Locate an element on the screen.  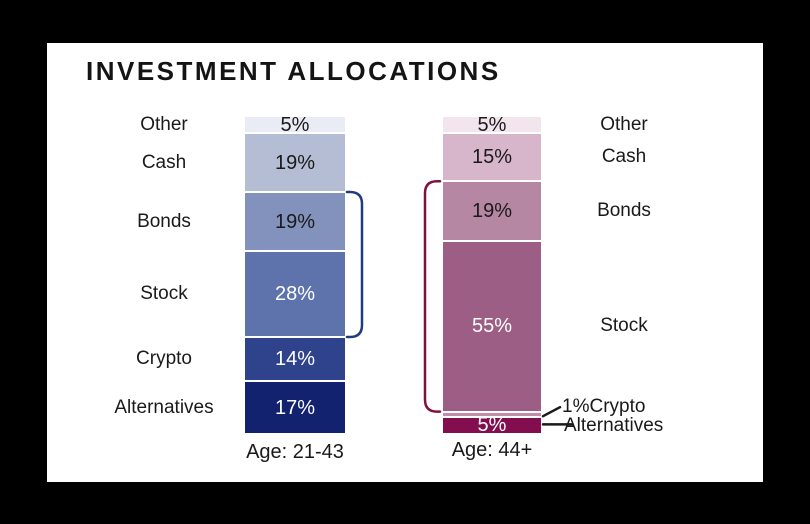
crypto-callout-text: Crypto is located at coordinates (617, 407).